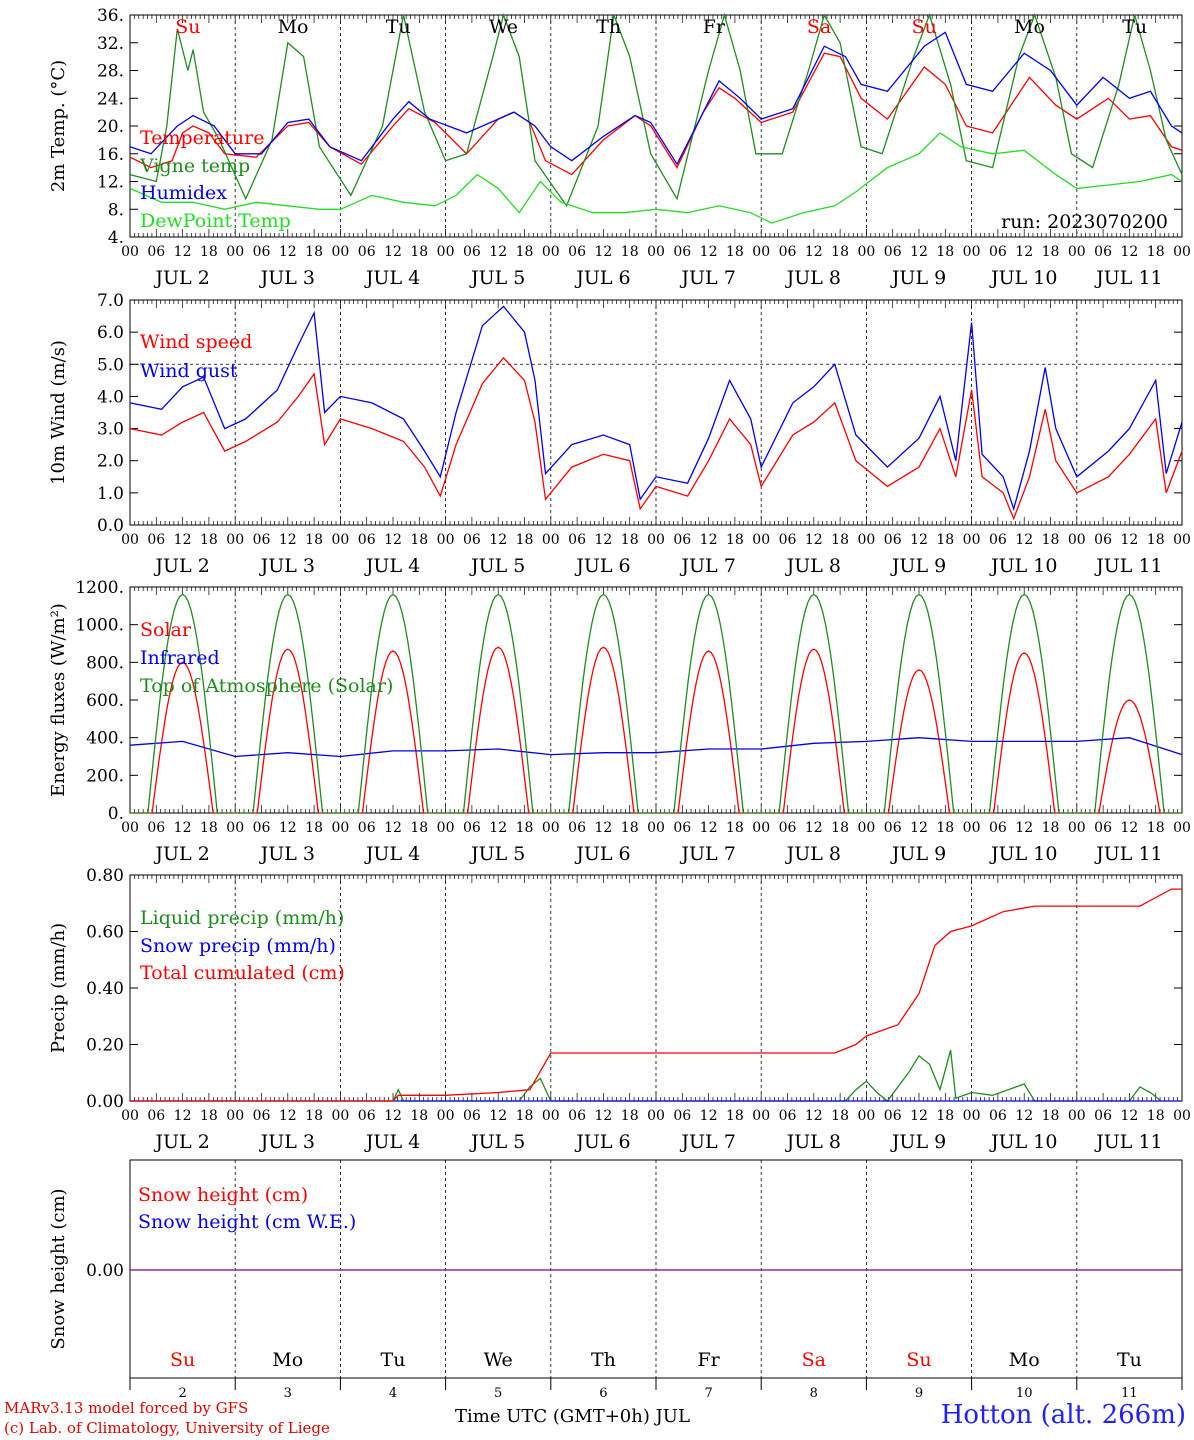 The image size is (1194, 1440). What do you see at coordinates (110, 494) in the screenshot?
I see `y-tick-label: 1.0` at bounding box center [110, 494].